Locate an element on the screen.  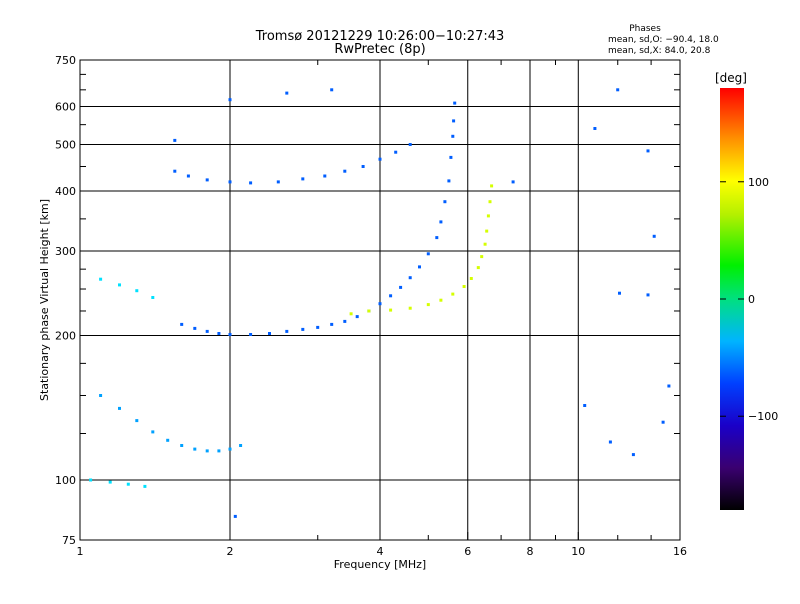
colorbar-tick-label: 100 is located at coordinates (758, 182).